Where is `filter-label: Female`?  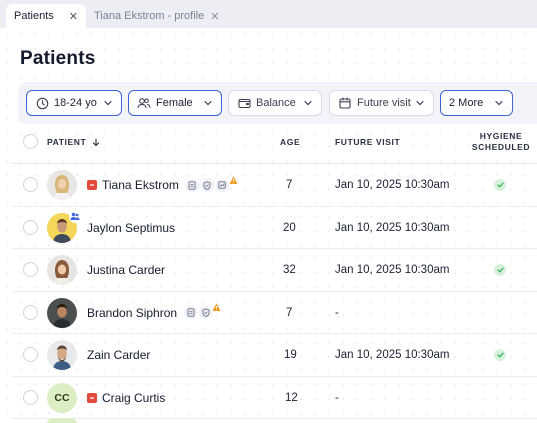
filter-label: Female is located at coordinates (174, 103).